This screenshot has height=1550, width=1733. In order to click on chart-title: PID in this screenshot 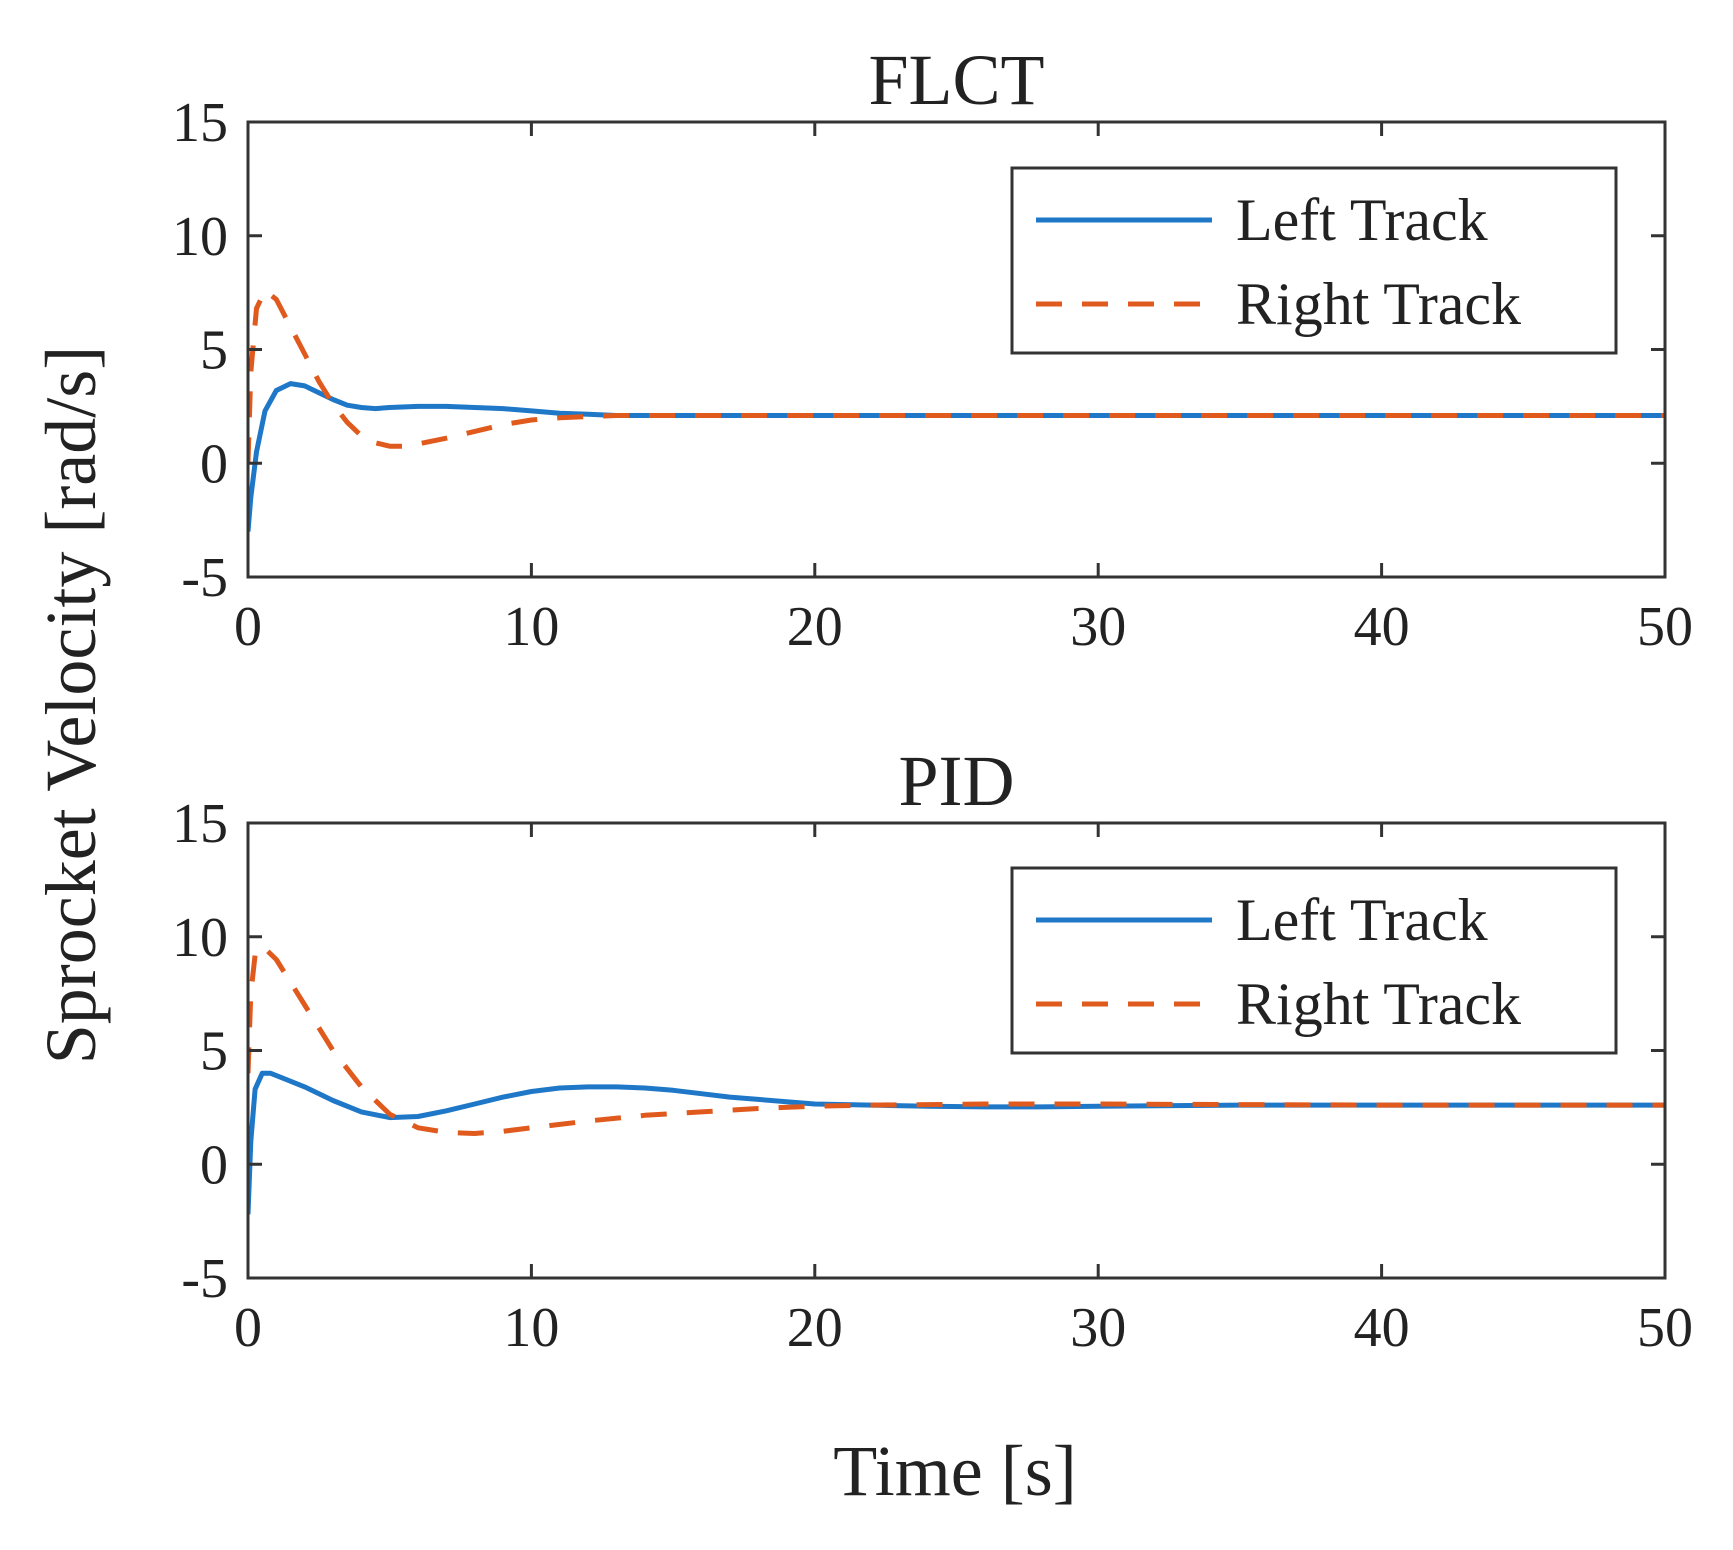, I will do `click(956, 781)`.